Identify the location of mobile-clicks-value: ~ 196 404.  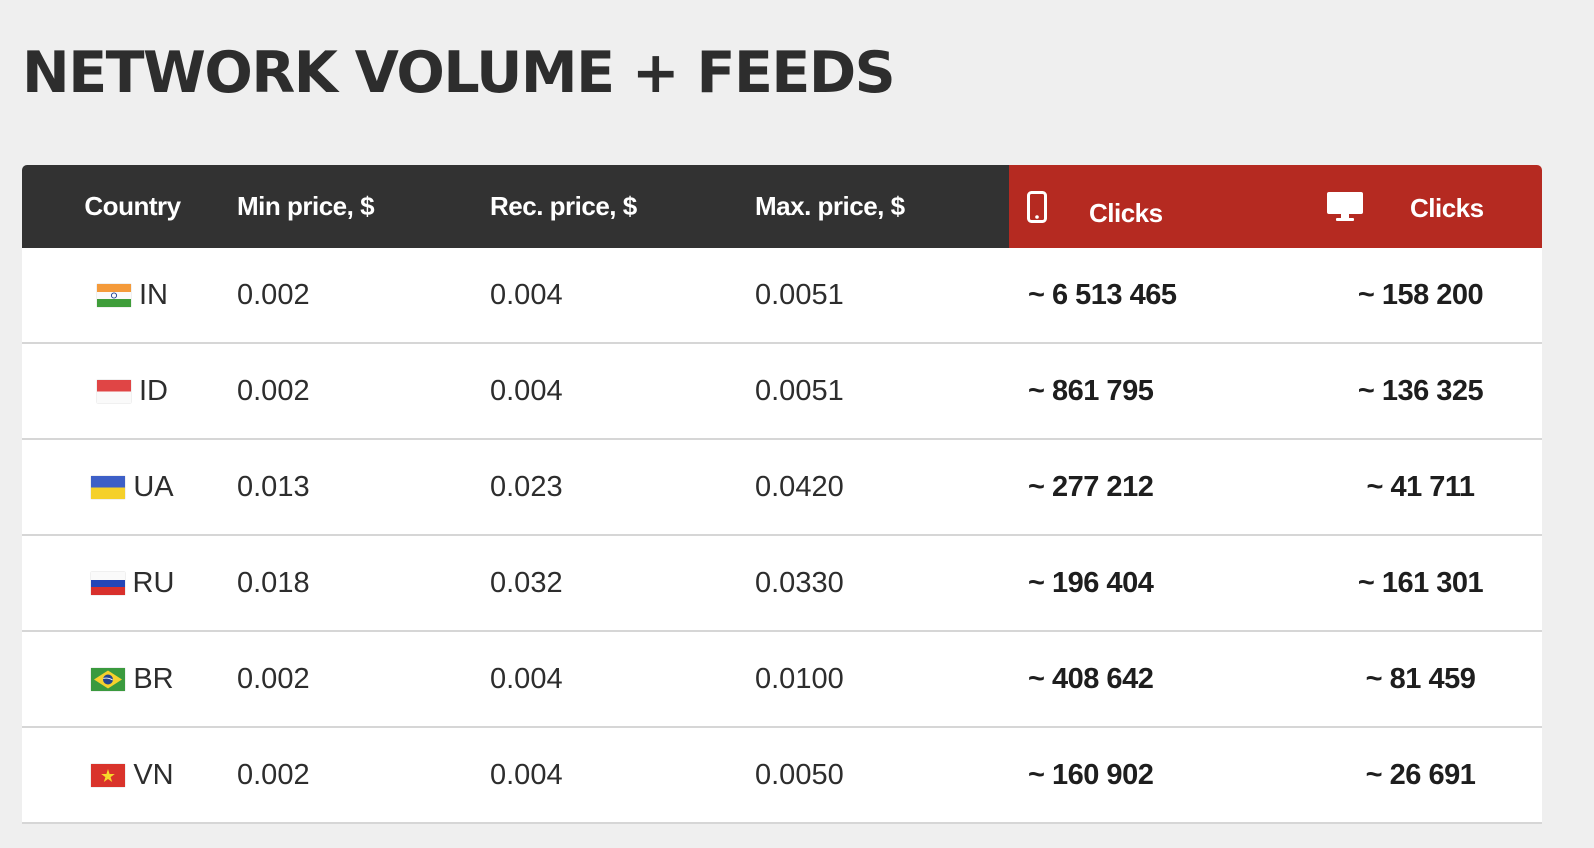
(1091, 582).